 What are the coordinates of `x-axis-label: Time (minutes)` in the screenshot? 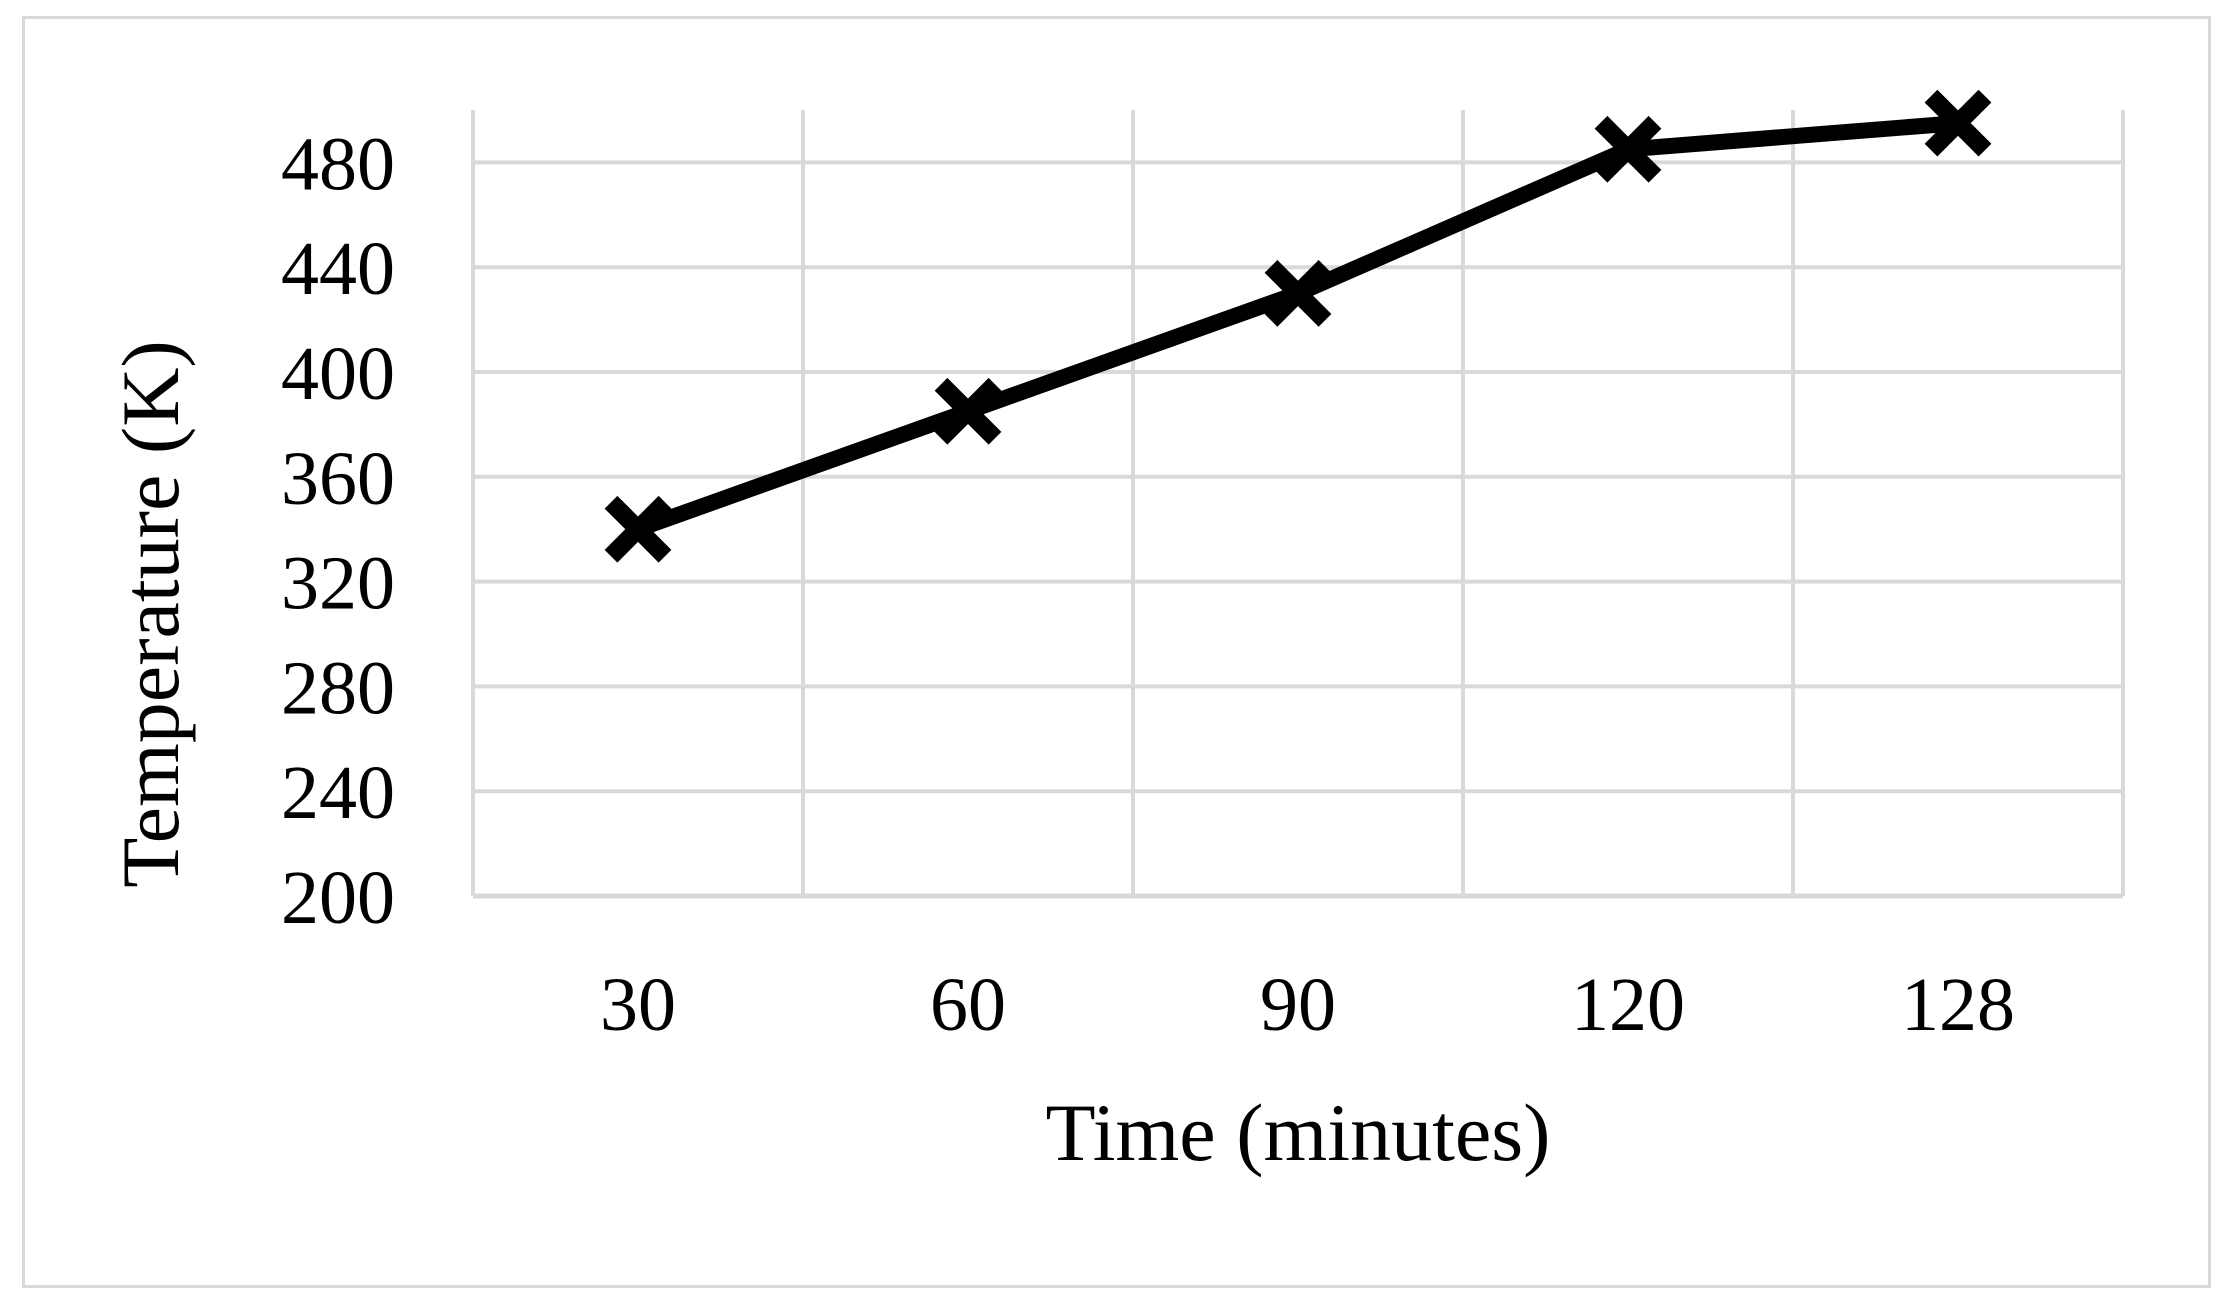 It's located at (1298, 1132).